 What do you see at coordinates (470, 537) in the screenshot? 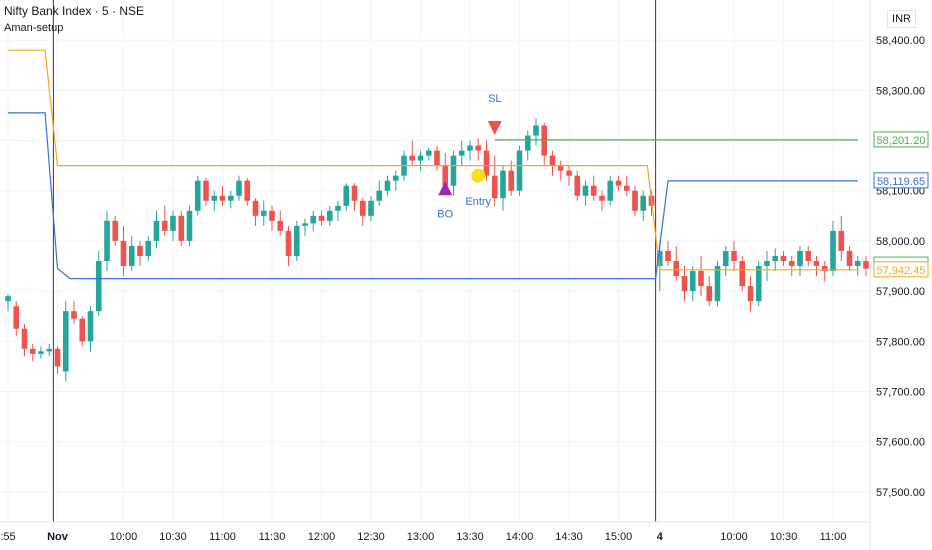
I see `x-tick-label: 13:30` at bounding box center [470, 537].